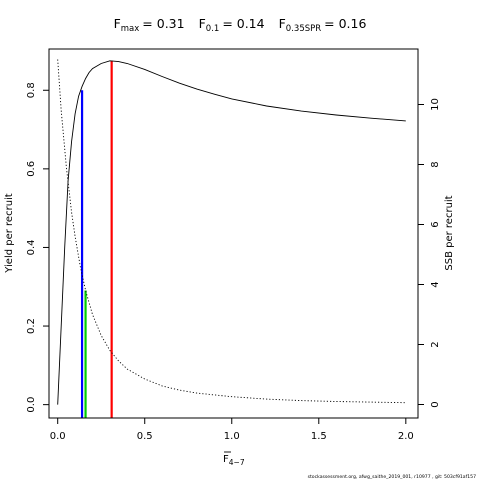  What do you see at coordinates (435, 164) in the screenshot?
I see `y2-tick-label: 8` at bounding box center [435, 164].